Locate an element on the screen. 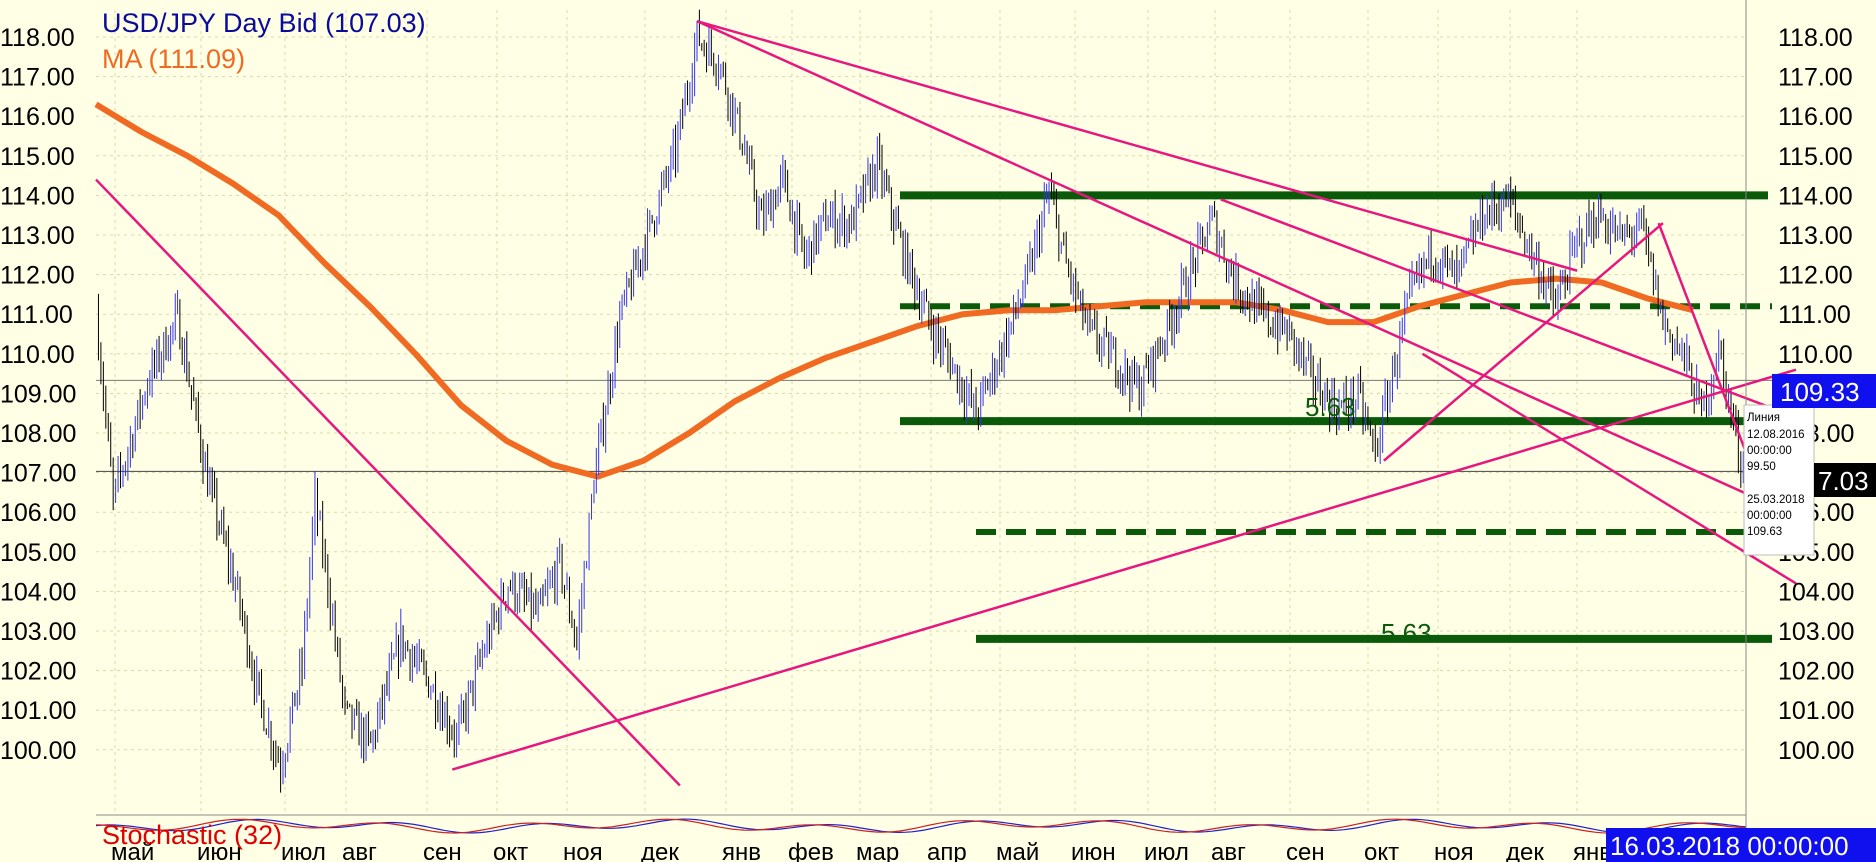  y-tick-label-left: 108.00 is located at coordinates (38, 434).